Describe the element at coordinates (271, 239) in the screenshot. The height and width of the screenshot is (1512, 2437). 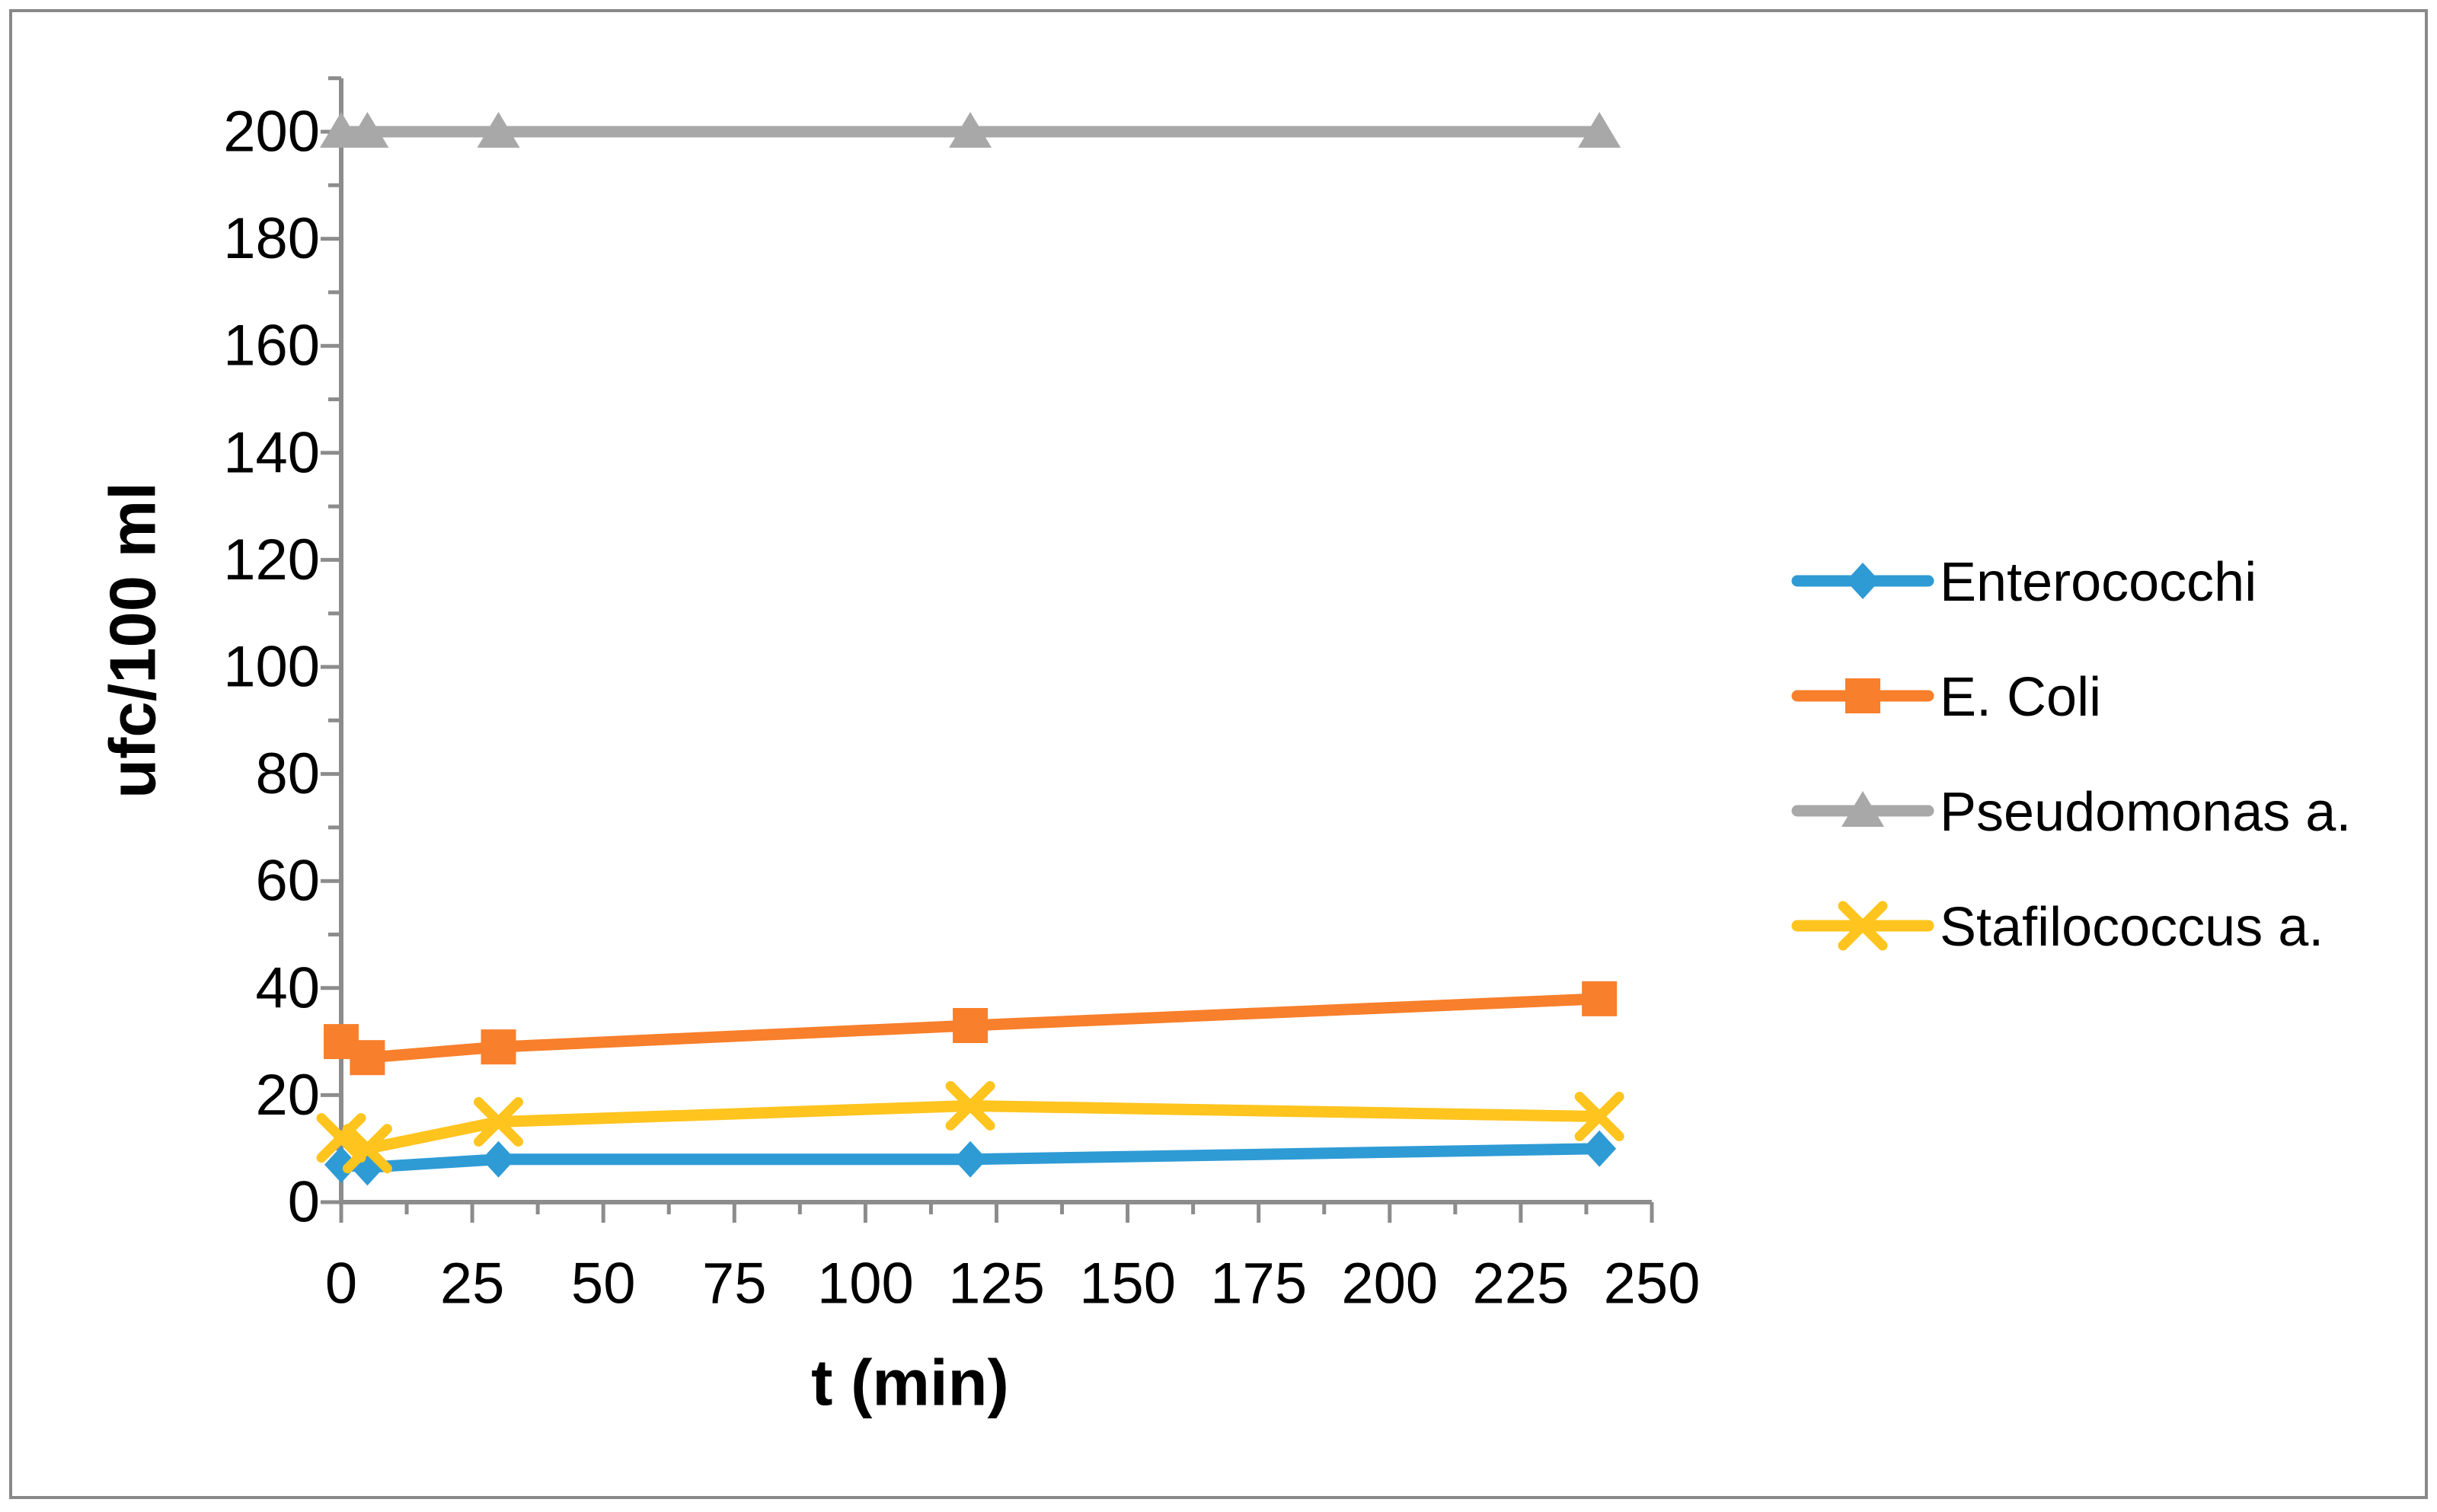
I see `y-tick-label: 180` at that location.